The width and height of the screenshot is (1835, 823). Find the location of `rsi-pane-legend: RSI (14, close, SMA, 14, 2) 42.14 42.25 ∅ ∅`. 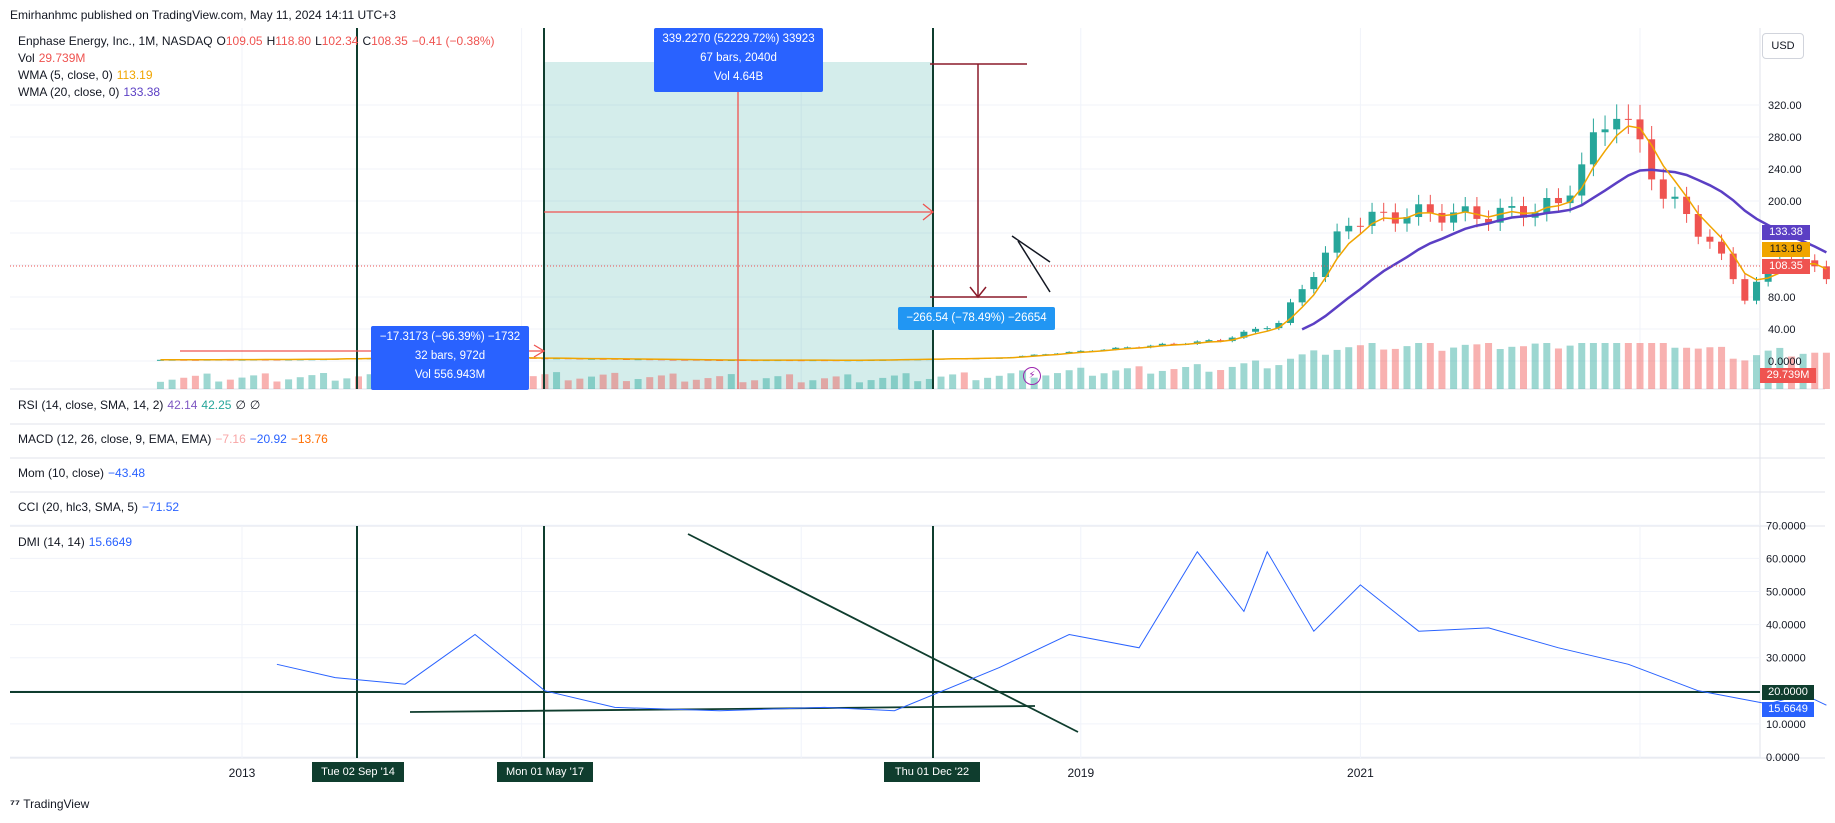

rsi-pane-legend: RSI (14, close, SMA, 14, 2) 42.14 42.25 ∅ ∅ is located at coordinates (139, 405).